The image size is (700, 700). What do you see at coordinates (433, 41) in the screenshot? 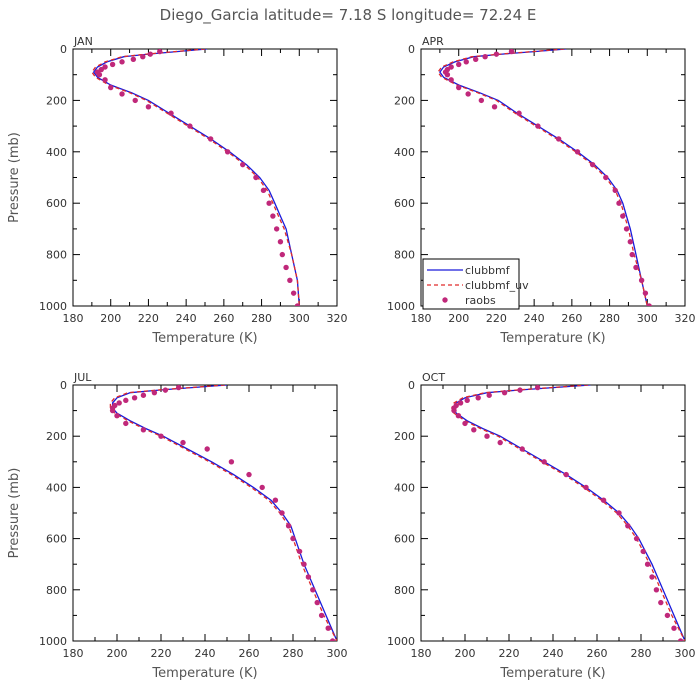
I see `panel-month-label: APR` at bounding box center [433, 41].